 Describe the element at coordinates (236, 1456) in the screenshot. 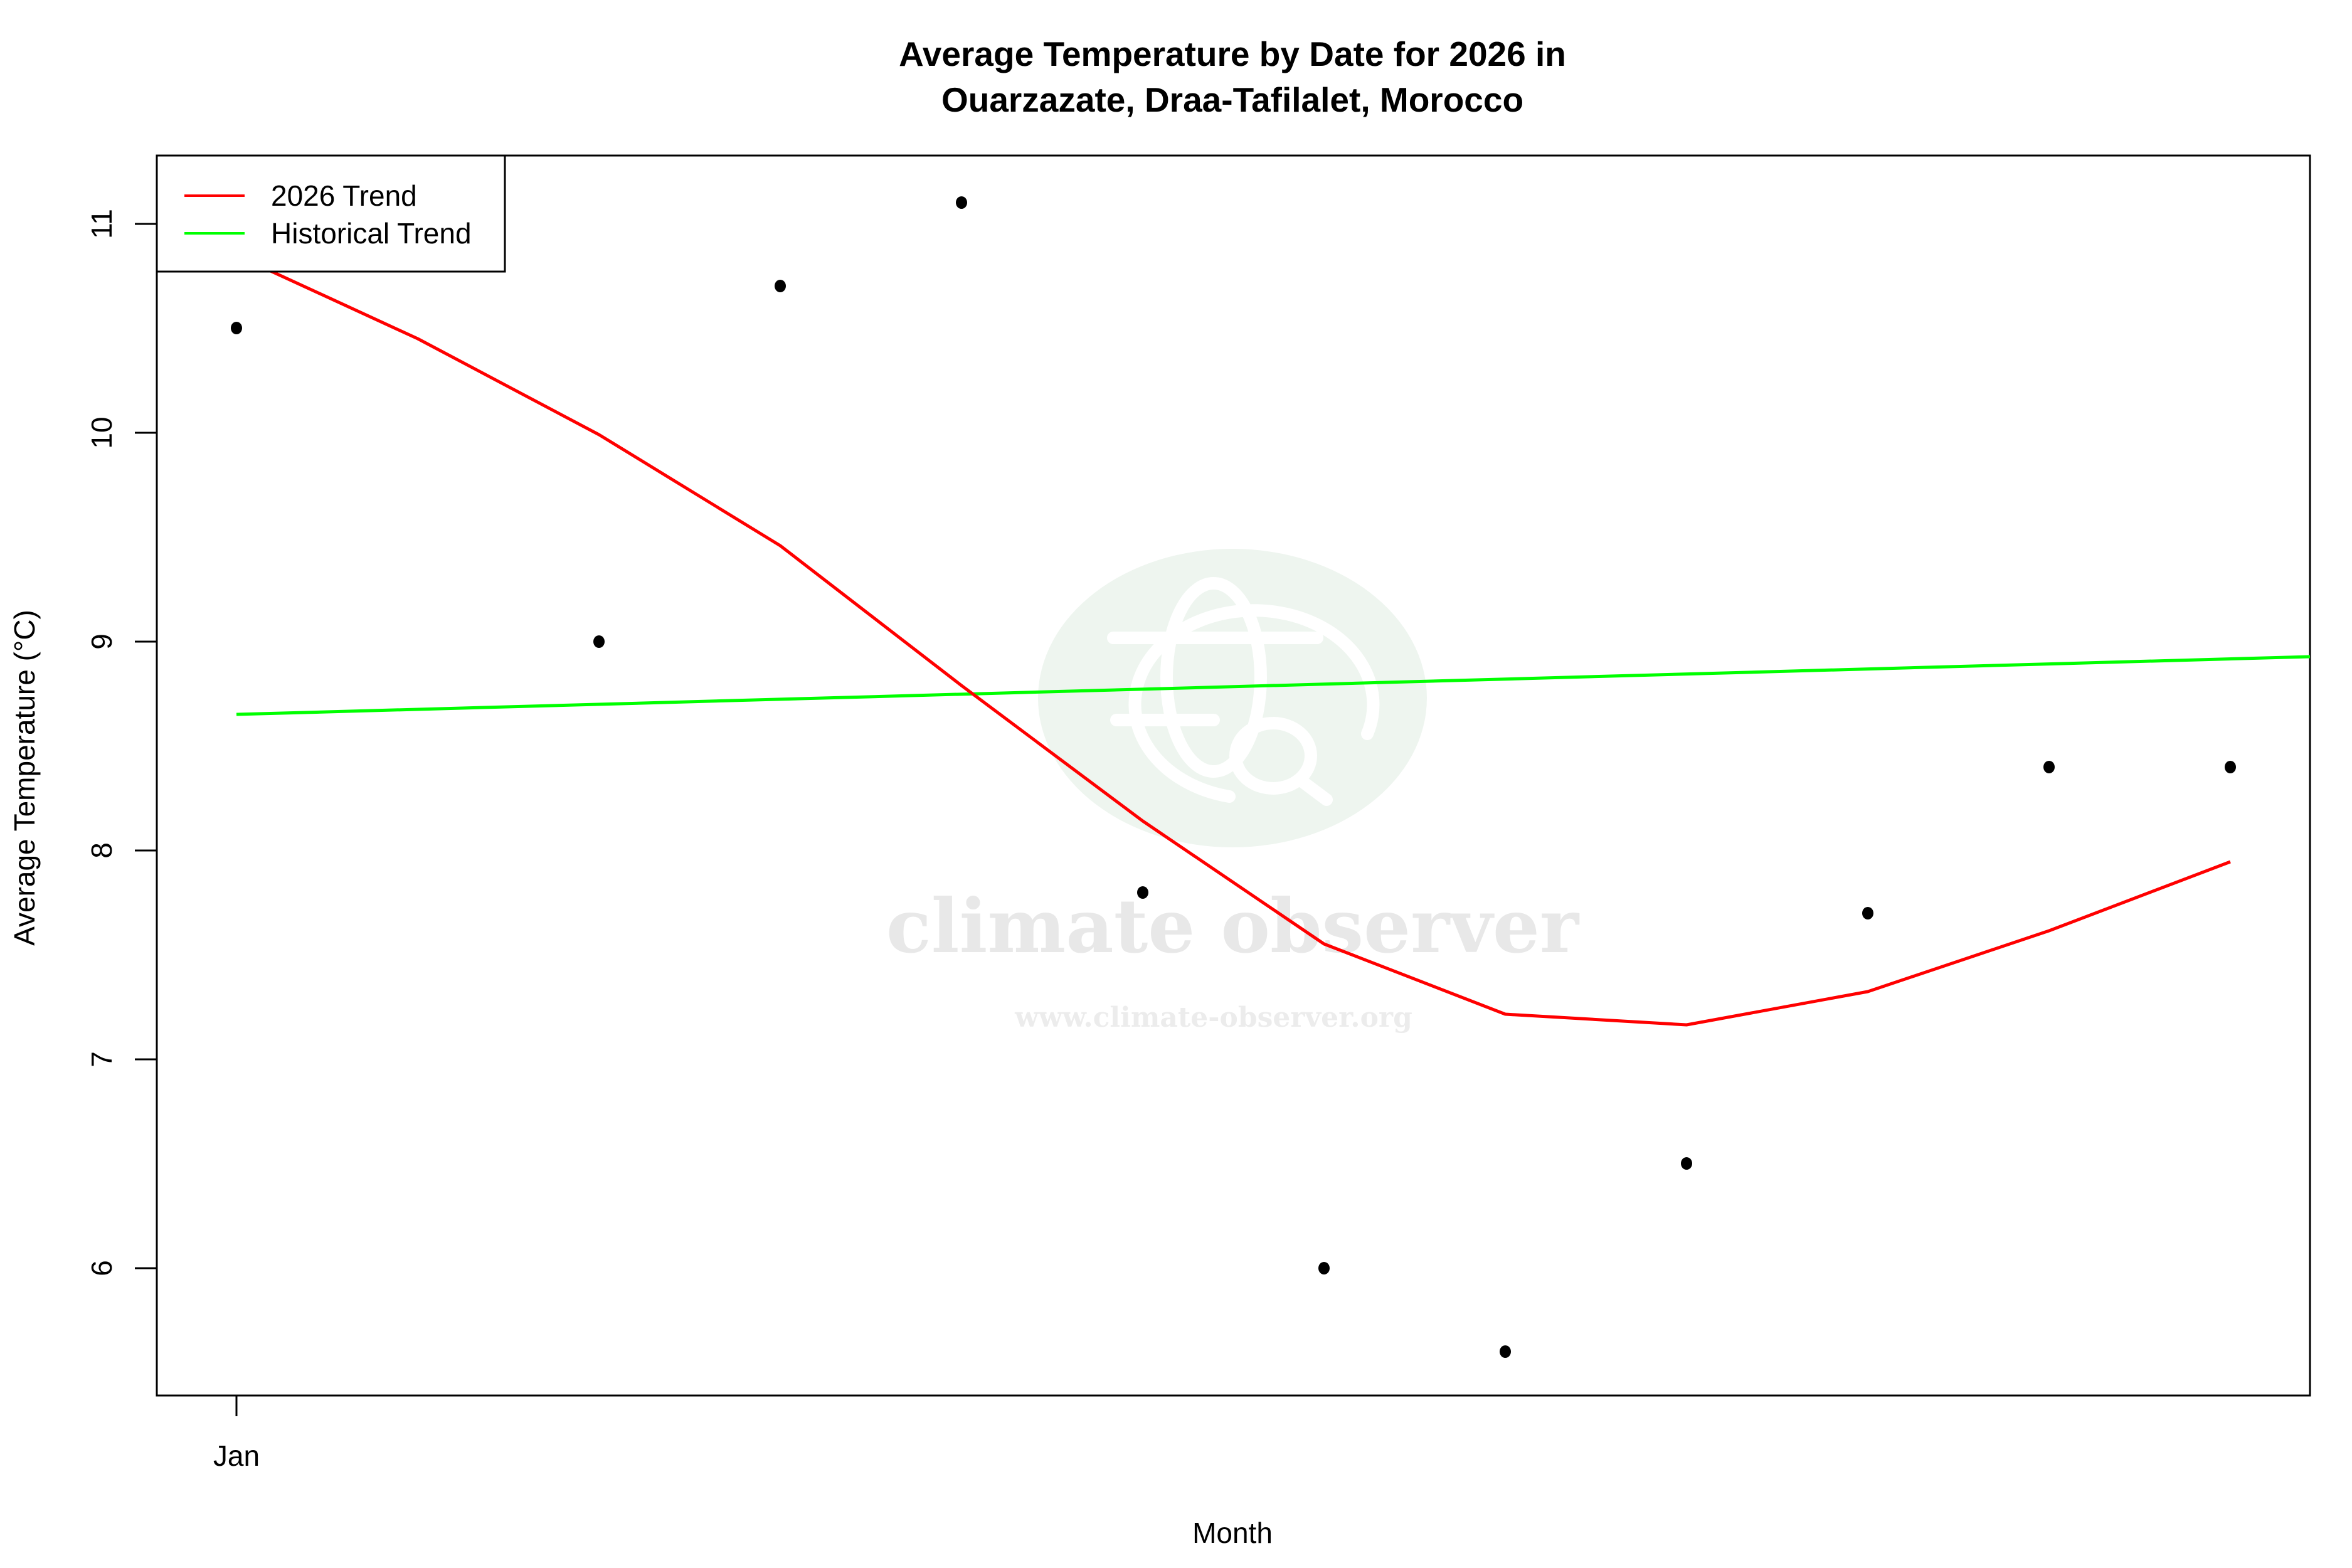

I see `x-tick-label-jan: Jan` at that location.